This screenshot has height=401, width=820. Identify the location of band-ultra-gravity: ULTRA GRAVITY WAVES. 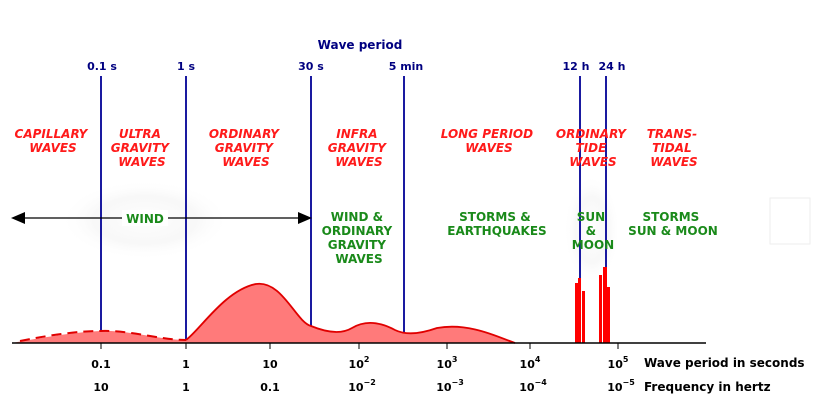
(142, 148).